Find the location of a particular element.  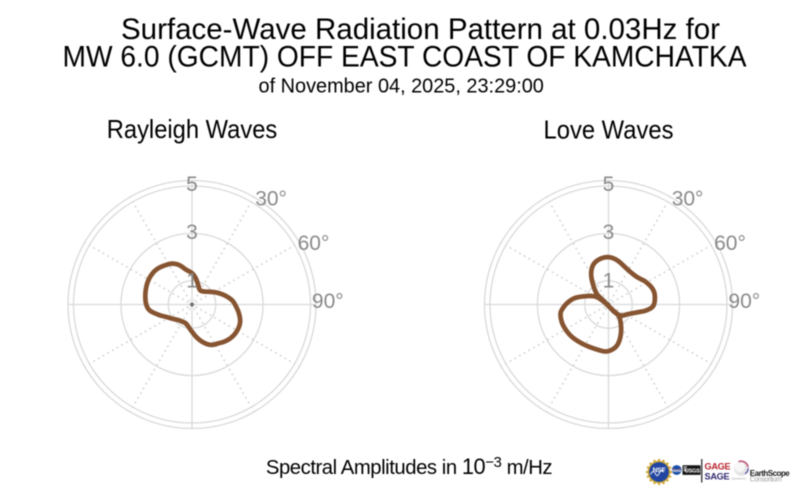

svg-text:Spectral Amplitudes in 10−3 m/: Spectral Amplitudes in 10−3 m/Hz is located at coordinates (409, 466).